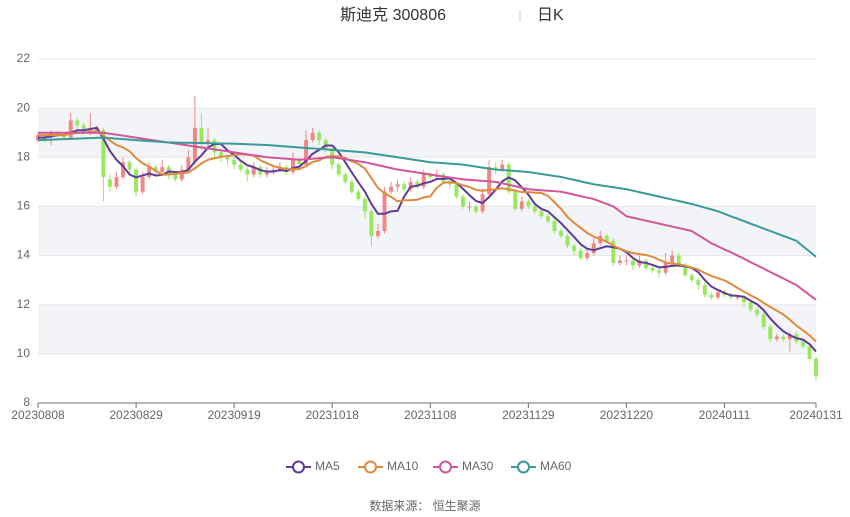 The image size is (850, 517). I want to click on x-tick-label: 20231129, so click(528, 415).